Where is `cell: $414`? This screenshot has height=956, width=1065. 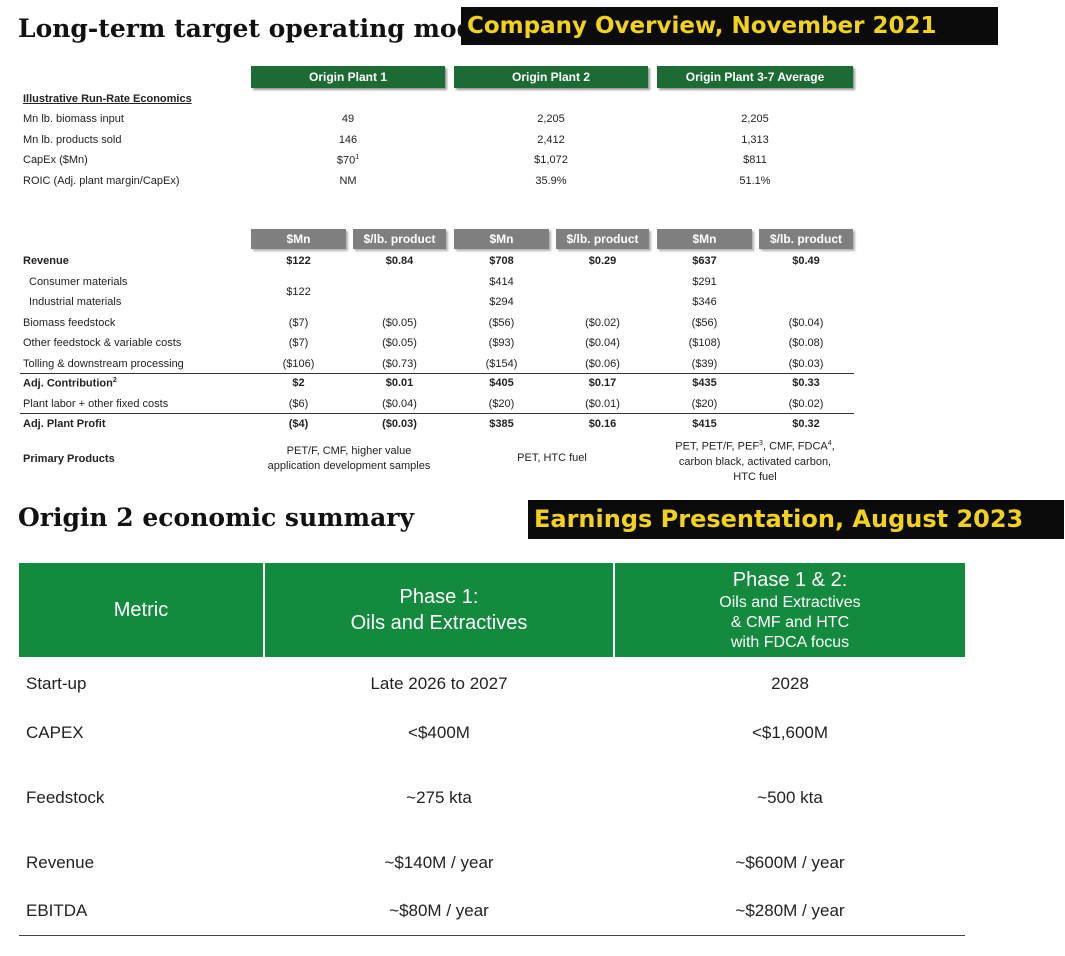
cell: $414 is located at coordinates (501, 282).